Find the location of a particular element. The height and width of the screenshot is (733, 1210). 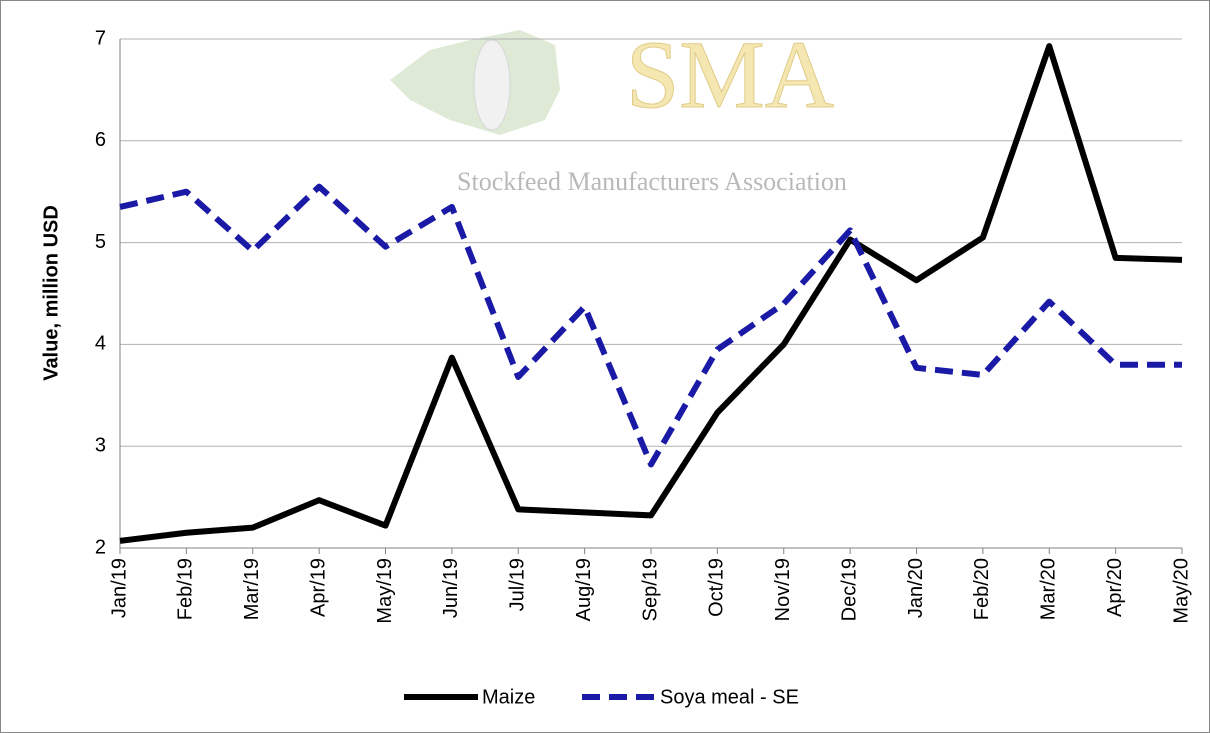

x-tick-label: Dec/19 is located at coordinates (849, 589).